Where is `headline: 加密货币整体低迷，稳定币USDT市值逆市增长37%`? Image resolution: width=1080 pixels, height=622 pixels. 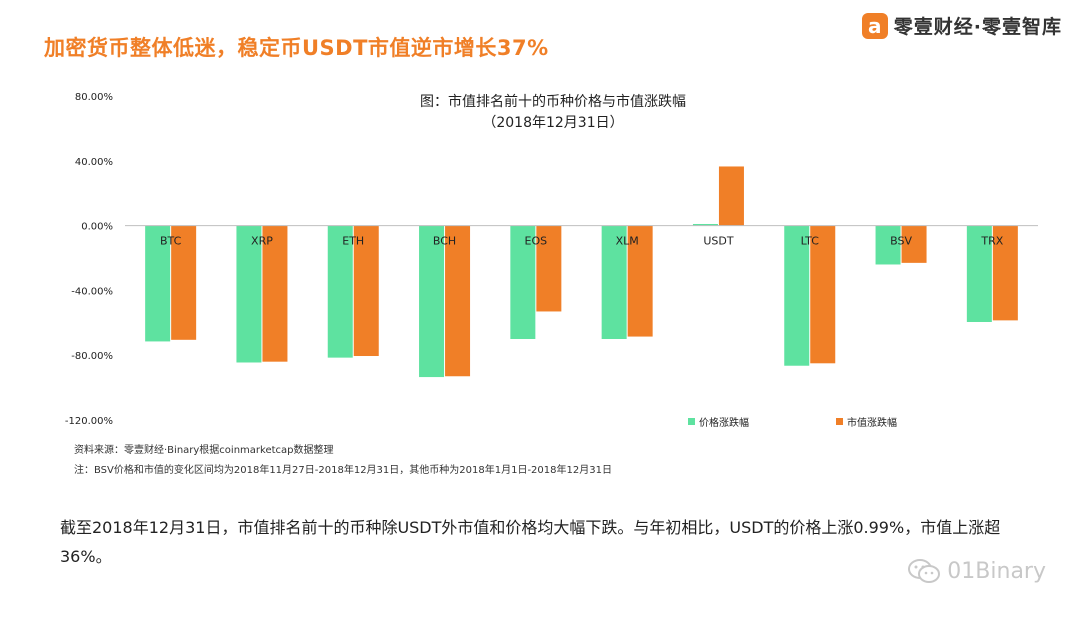 headline: 加密货币整体低迷，稳定币USDT市值逆市增长37% is located at coordinates (296, 48).